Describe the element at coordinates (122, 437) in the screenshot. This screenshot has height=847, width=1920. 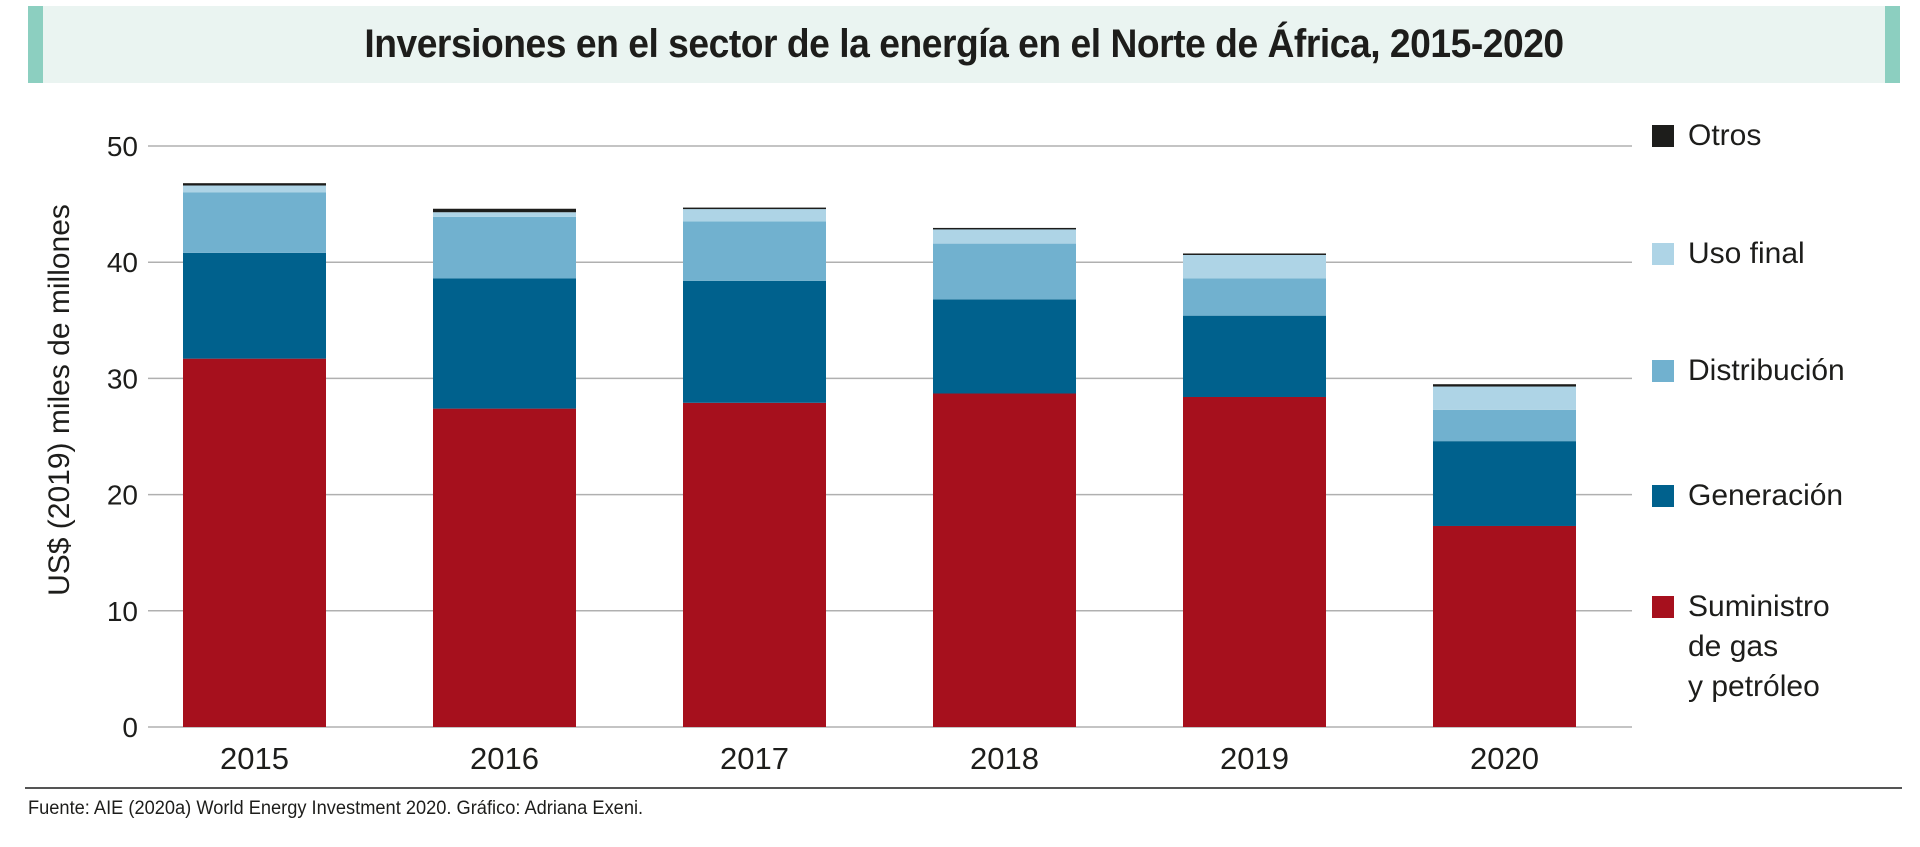
I see `y-tick-labels: 0 10 20 30 40 50` at that location.